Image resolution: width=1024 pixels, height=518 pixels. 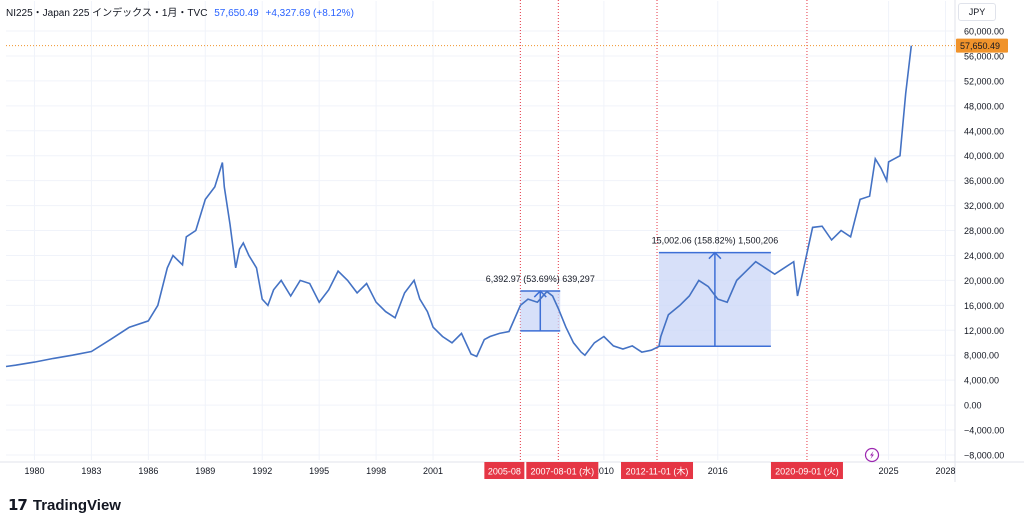 What do you see at coordinates (981, 356) in the screenshot?
I see `y-tick-label: 8,000.00` at bounding box center [981, 356].